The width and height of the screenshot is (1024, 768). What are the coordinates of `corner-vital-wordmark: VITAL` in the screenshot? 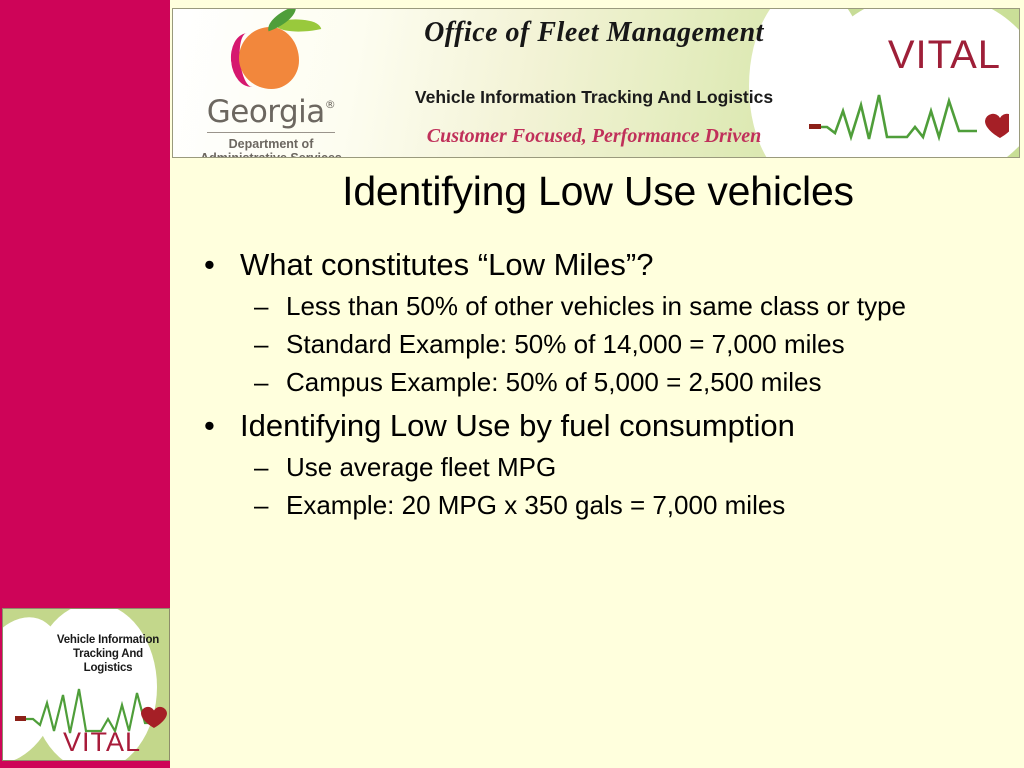 It's located at (102, 742).